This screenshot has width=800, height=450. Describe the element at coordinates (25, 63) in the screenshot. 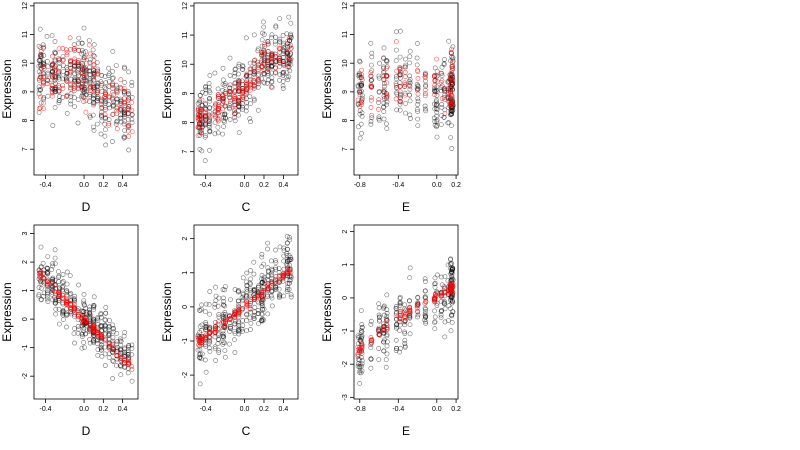

I see `y-tick-label: 10` at that location.